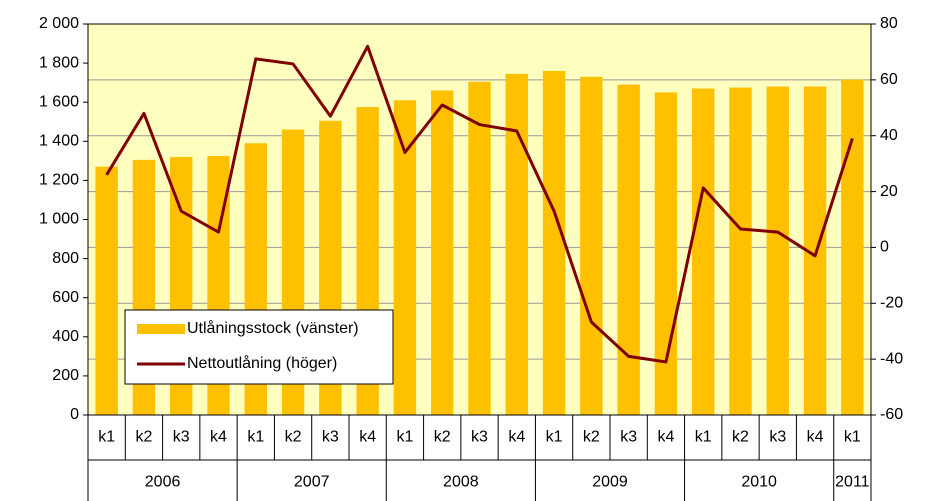  Describe the element at coordinates (163, 482) in the screenshot. I see `group-label: 2006` at that location.